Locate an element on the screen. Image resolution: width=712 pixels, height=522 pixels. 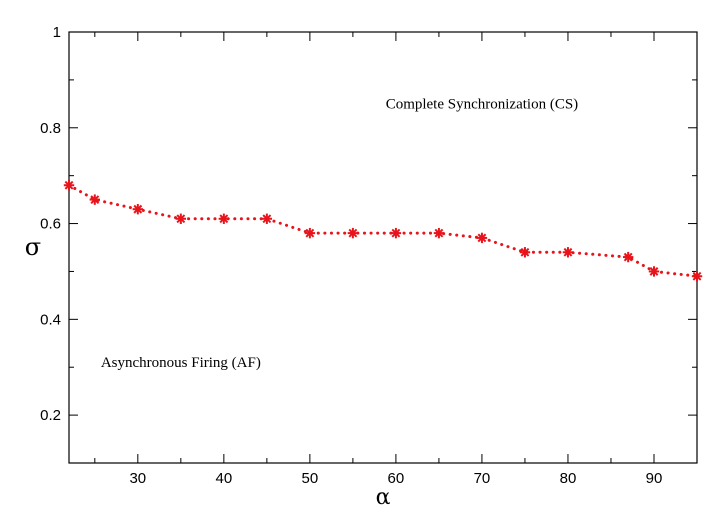
x-tick-label: 90 is located at coordinates (654, 478).